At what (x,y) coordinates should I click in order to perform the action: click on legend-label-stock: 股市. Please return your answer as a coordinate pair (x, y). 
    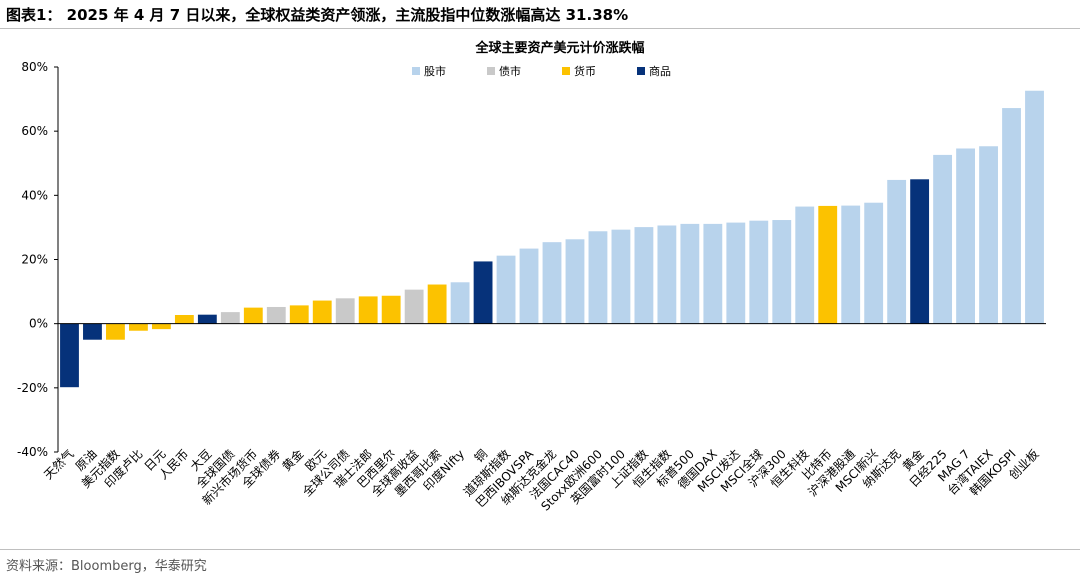
    Looking at the image, I should click on (435, 71).